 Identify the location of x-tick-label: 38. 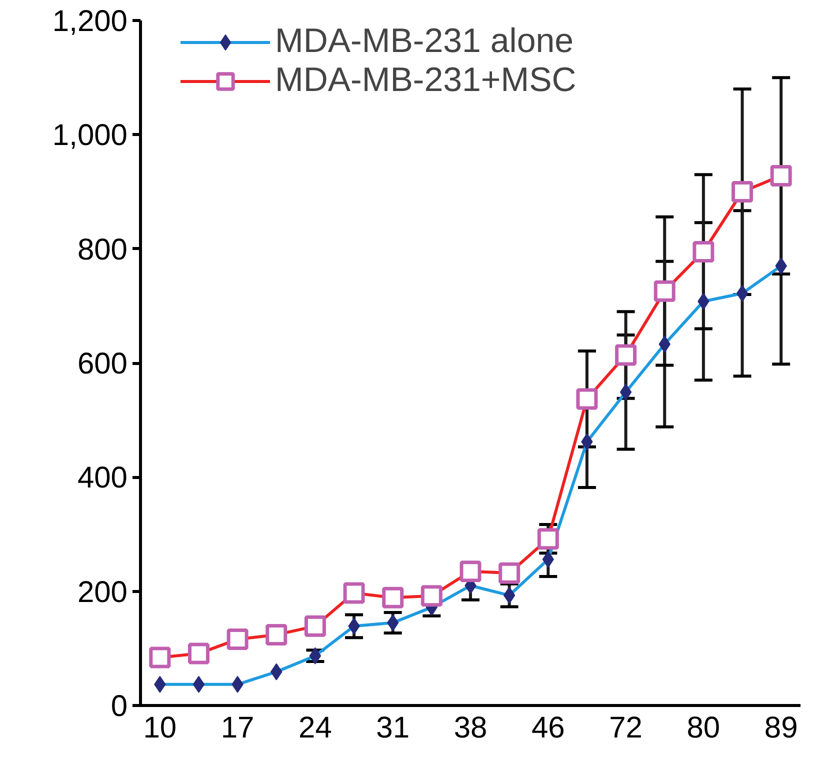
(471, 728).